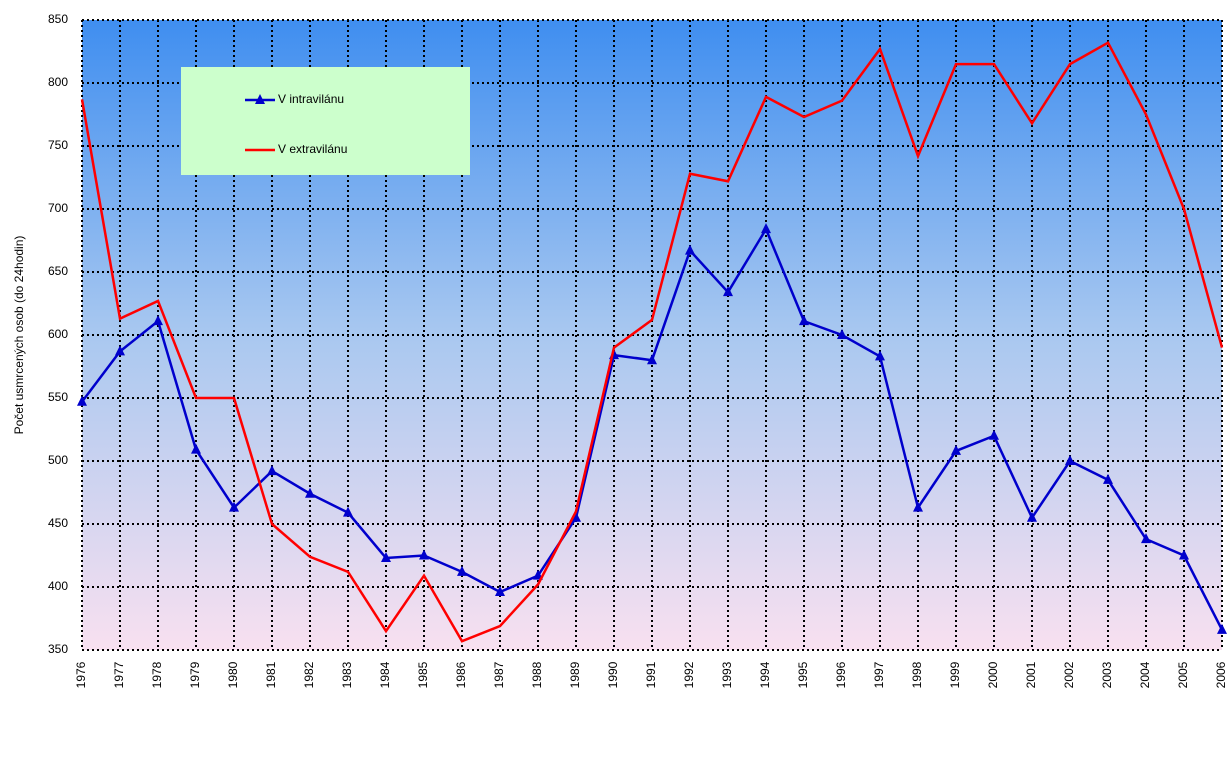 This screenshot has height=761, width=1227. Describe the element at coordinates (195, 674) in the screenshot. I see `x-tick-label: 1979` at that location.